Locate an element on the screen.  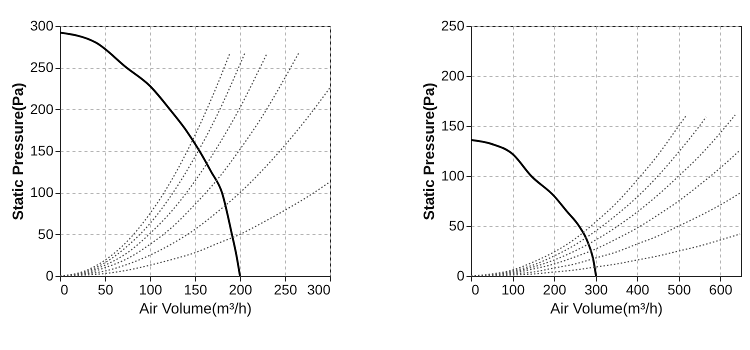
x-tick-label: 50 is located at coordinates (106, 290).